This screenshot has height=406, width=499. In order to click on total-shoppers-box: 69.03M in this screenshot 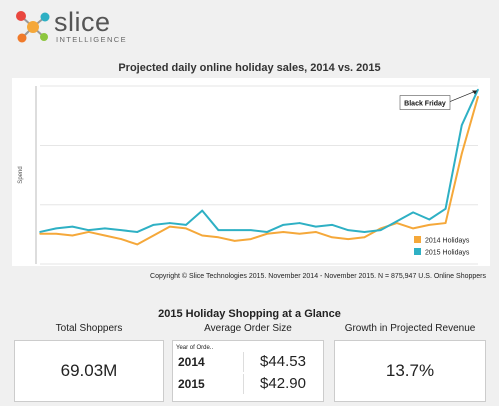, I will do `click(89, 371)`.